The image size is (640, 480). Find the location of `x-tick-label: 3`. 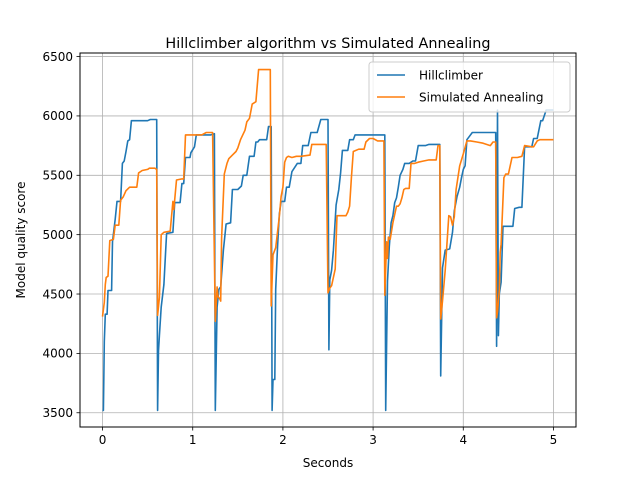

x-tick-label: 3 is located at coordinates (373, 440).